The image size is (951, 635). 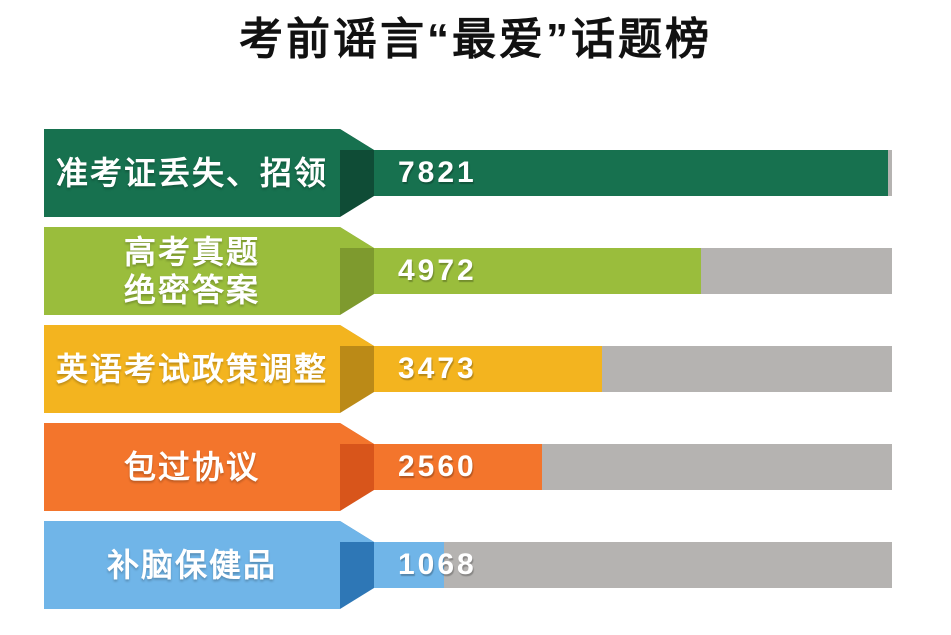 I want to click on chart-row: 英语考试政策调整 3473, so click(x=497, y=369).